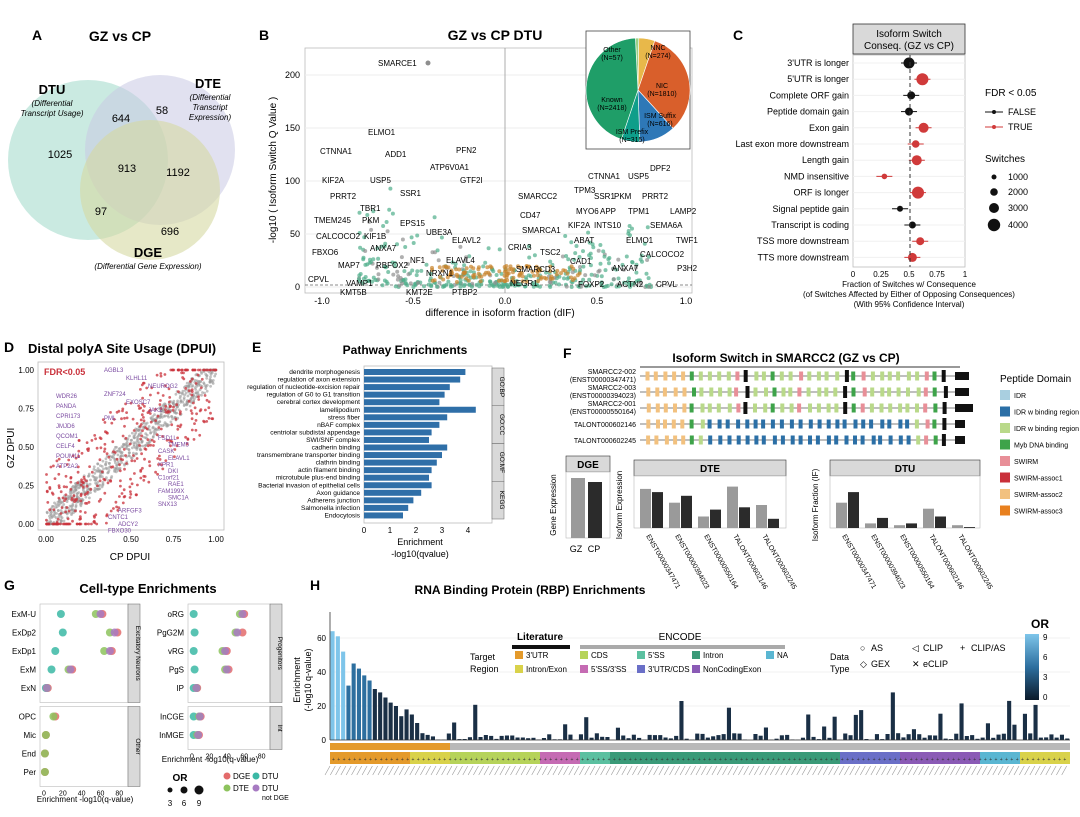 The width and height of the screenshot is (1080, 817). I want to click on conseq-header-2: Conseq. (GZ vs CP), so click(909, 46).